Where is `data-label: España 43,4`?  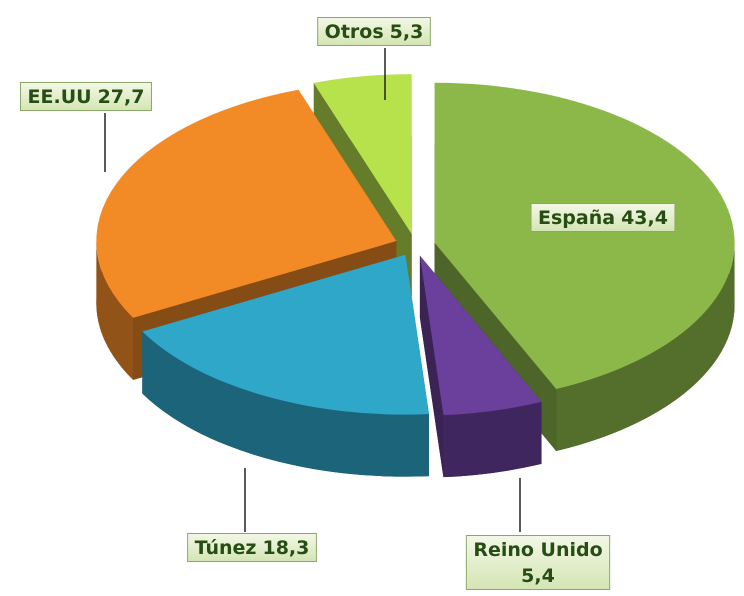
data-label: España 43,4 is located at coordinates (603, 217).